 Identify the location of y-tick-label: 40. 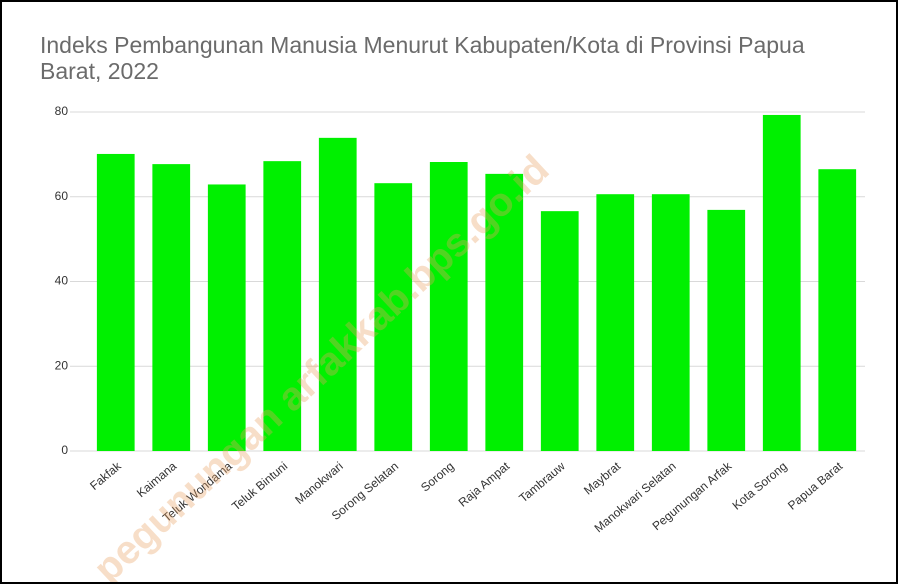
(62, 281).